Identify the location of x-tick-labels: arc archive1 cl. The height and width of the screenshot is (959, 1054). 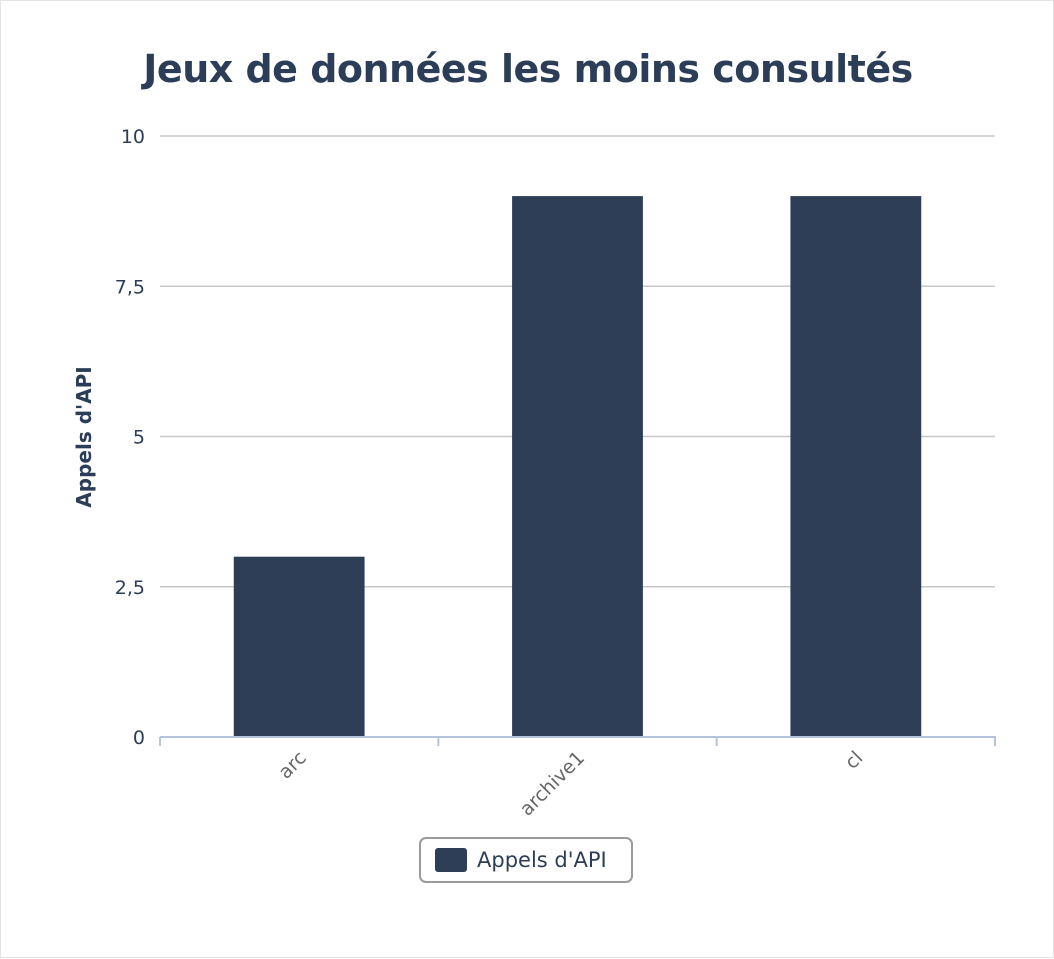
(570, 783).